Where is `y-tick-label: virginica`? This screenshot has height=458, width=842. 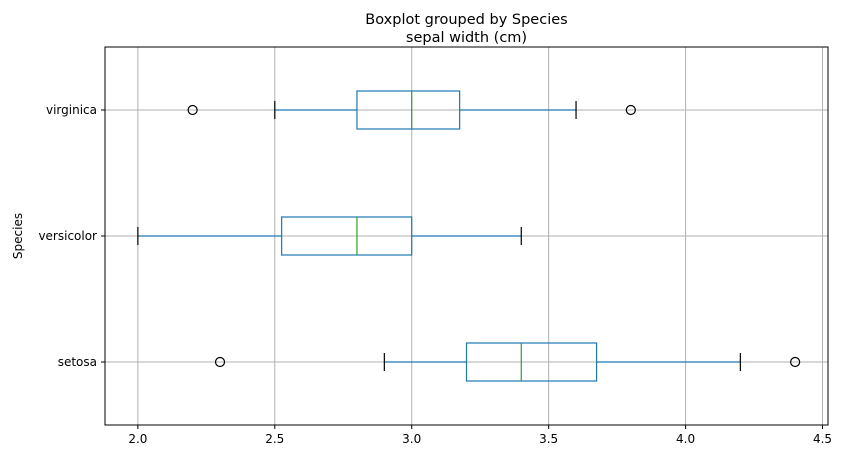 y-tick-label: virginica is located at coordinates (71, 110).